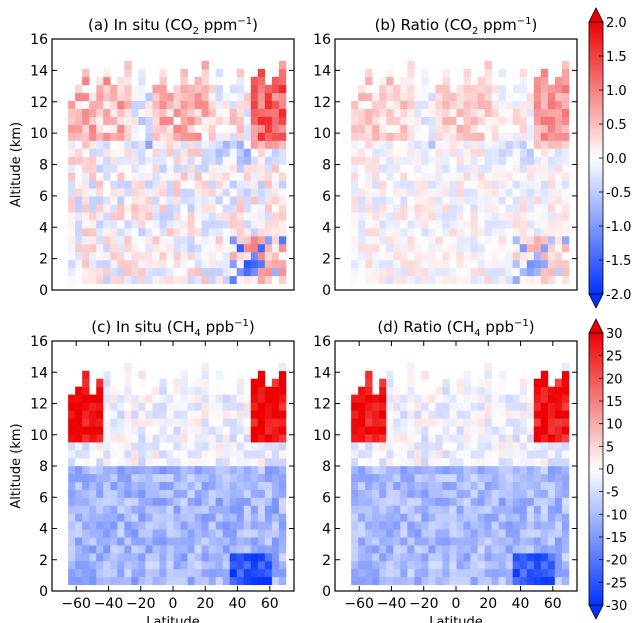 Image resolution: width=643 pixels, height=623 pixels. What do you see at coordinates (43, 291) in the screenshot?
I see `y-tick-label: 0` at bounding box center [43, 291].